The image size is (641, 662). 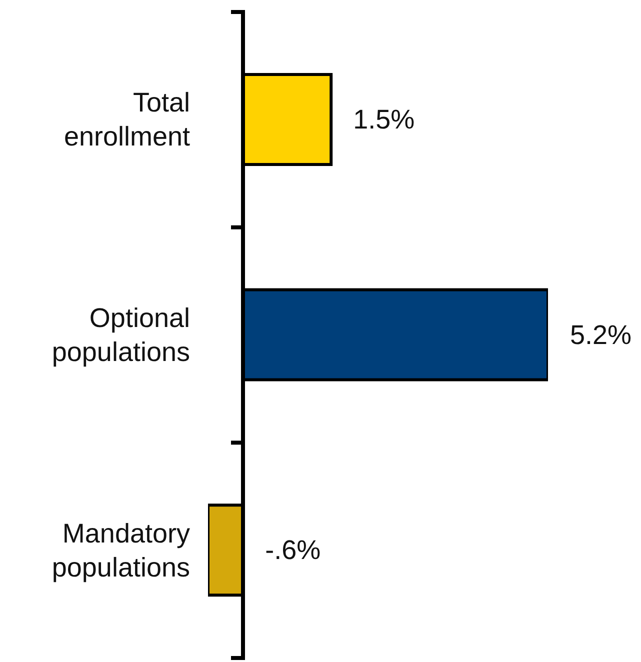 I want to click on y-tick-label: Mandatory populations, so click(x=121, y=550).